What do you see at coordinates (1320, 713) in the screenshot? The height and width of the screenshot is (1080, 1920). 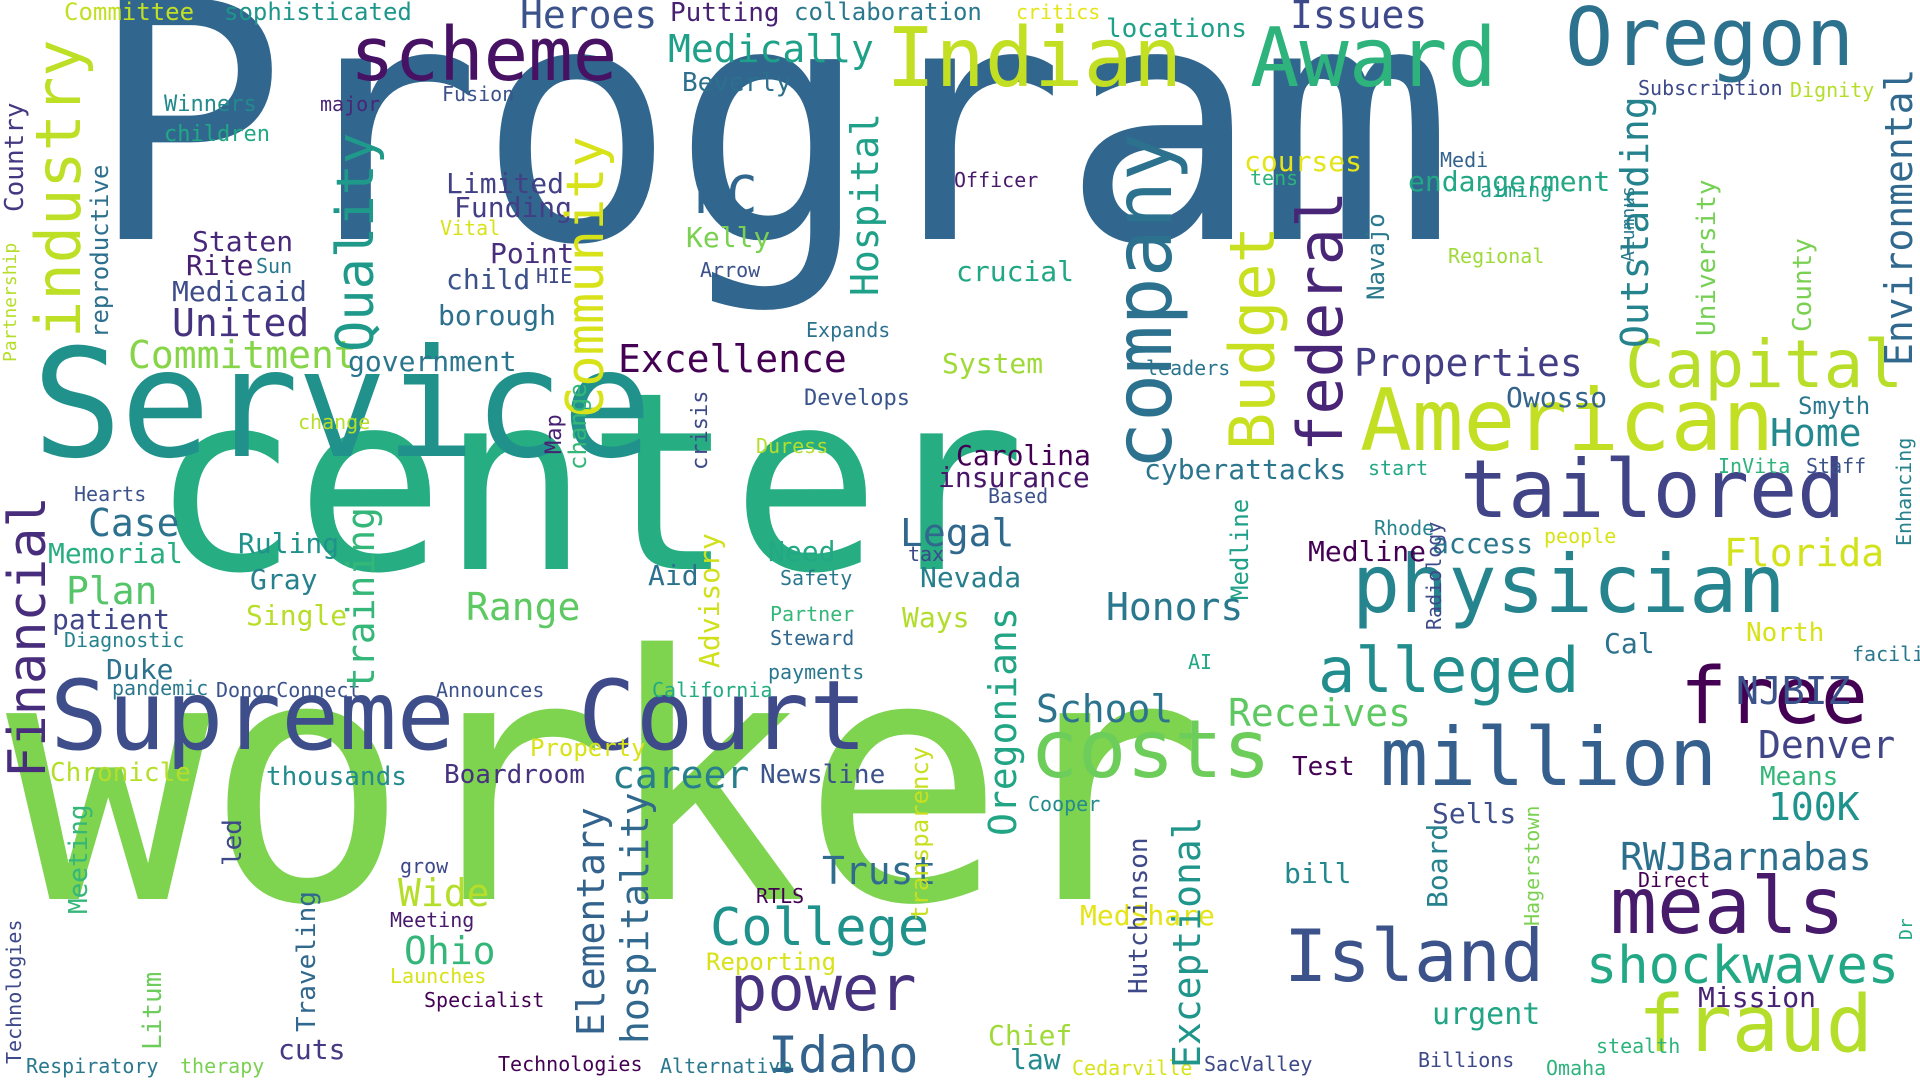 I see `word-receives: Receives` at bounding box center [1320, 713].